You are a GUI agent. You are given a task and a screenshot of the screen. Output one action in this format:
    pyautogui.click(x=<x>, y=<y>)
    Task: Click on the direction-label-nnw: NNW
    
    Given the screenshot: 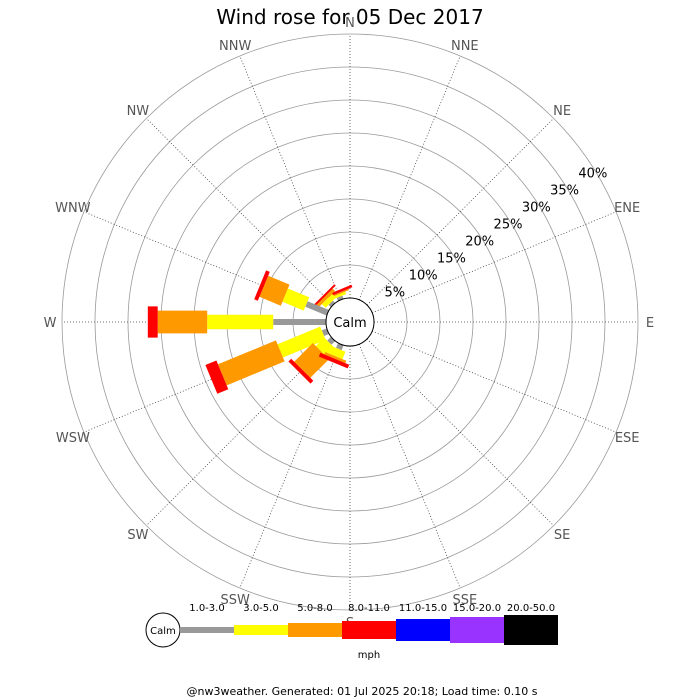 What is the action you would take?
    pyautogui.click(x=235, y=46)
    